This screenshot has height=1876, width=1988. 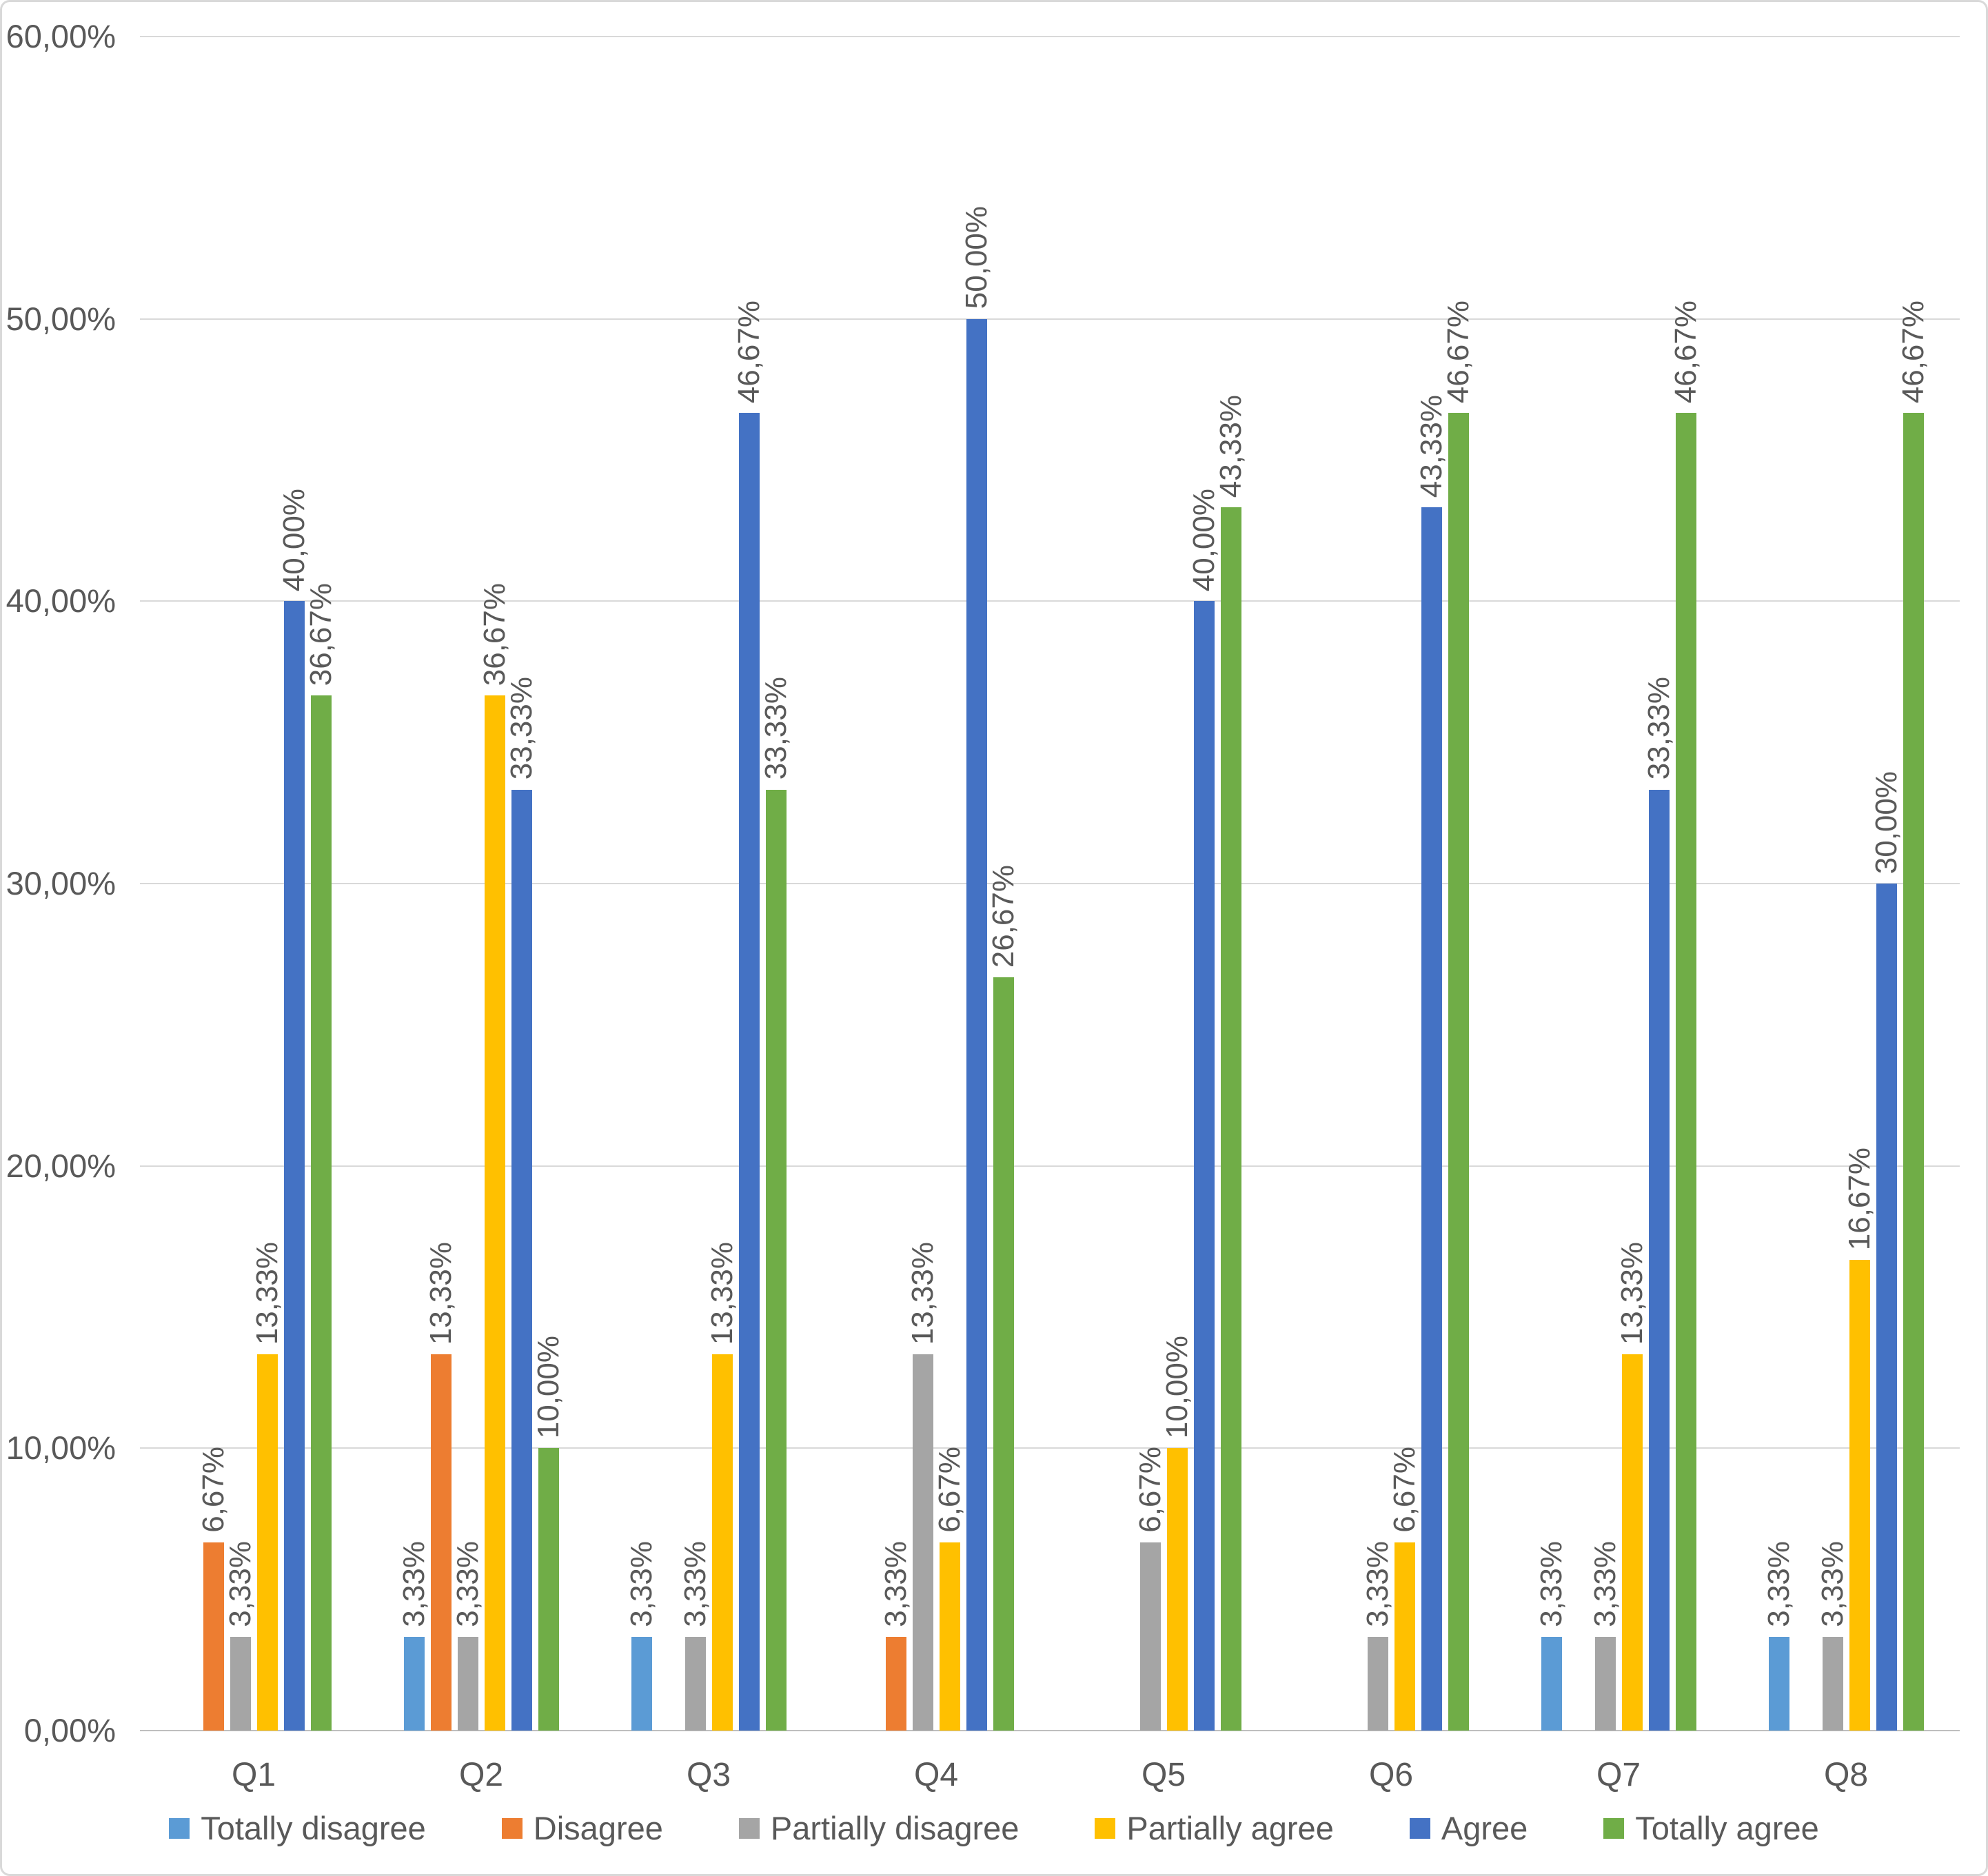 What do you see at coordinates (1711, 1828) in the screenshot?
I see `legend-item: Totally agree` at bounding box center [1711, 1828].